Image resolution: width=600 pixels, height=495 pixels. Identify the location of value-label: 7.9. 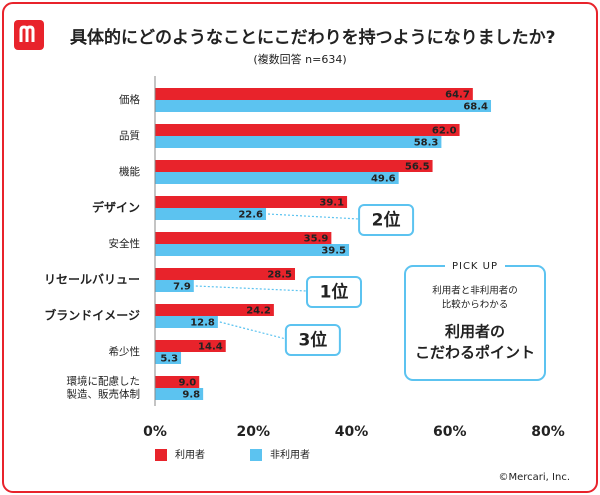
(182, 287).